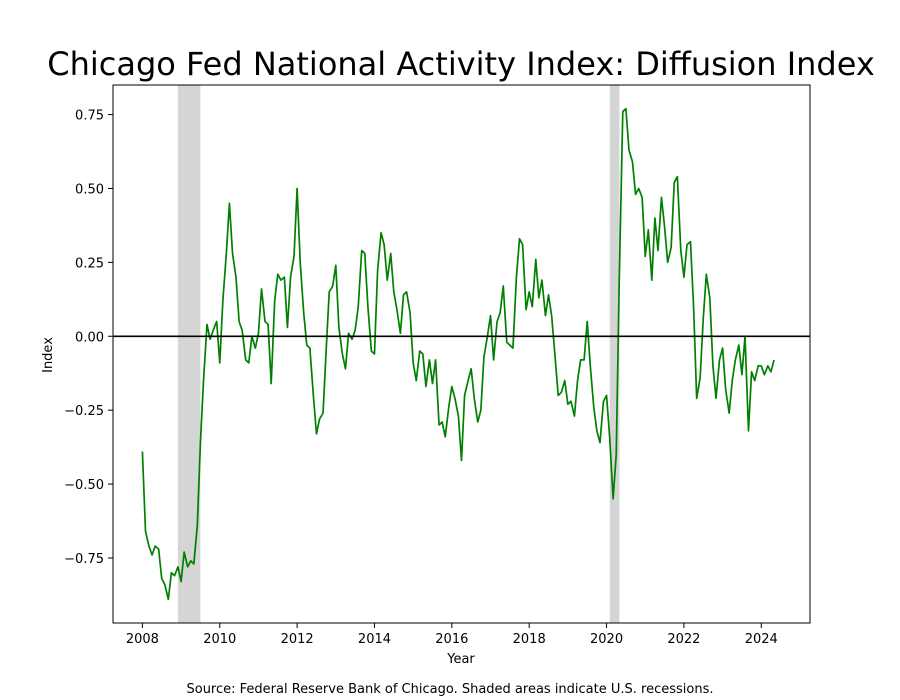 This screenshot has height=700, width=900. What do you see at coordinates (84, 559) in the screenshot?
I see `y-tick-label: −0.75` at bounding box center [84, 559].